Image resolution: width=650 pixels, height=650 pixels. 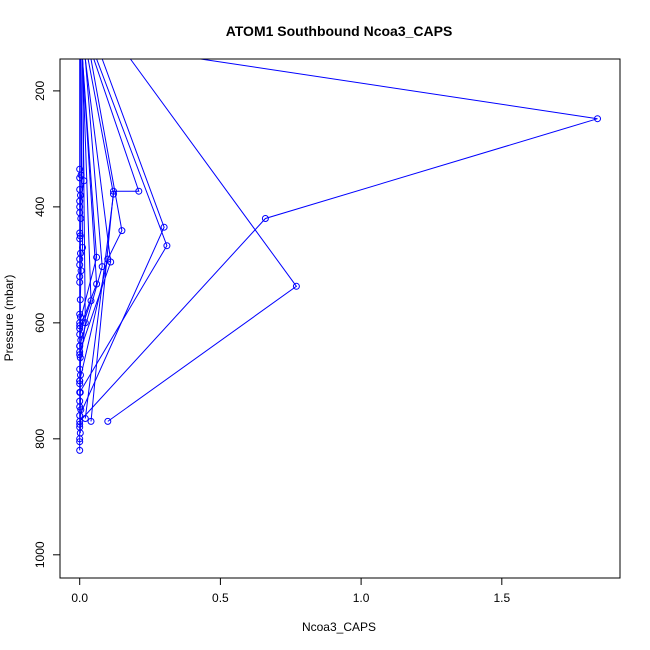 I want to click on x-tick-label: 1.0, so click(x=361, y=598).